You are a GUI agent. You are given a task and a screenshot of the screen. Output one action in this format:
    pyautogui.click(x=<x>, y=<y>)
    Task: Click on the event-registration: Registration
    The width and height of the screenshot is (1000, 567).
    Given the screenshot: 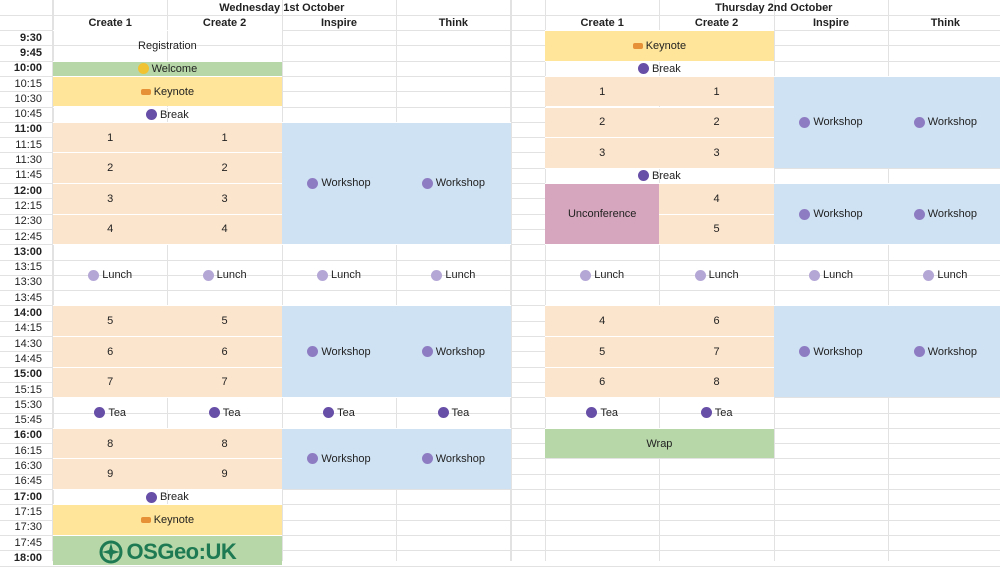 What is the action you would take?
    pyautogui.click(x=167, y=45)
    